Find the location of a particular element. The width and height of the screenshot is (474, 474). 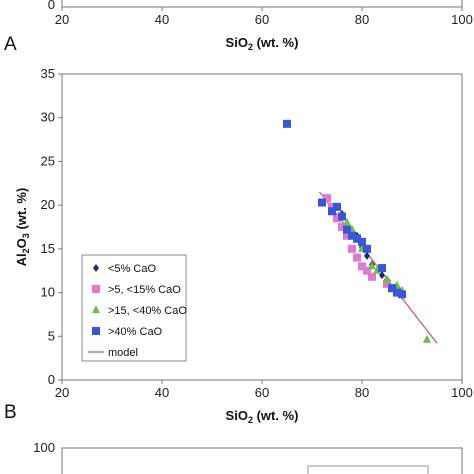

y-tick-label: 15 is located at coordinates (48, 248).